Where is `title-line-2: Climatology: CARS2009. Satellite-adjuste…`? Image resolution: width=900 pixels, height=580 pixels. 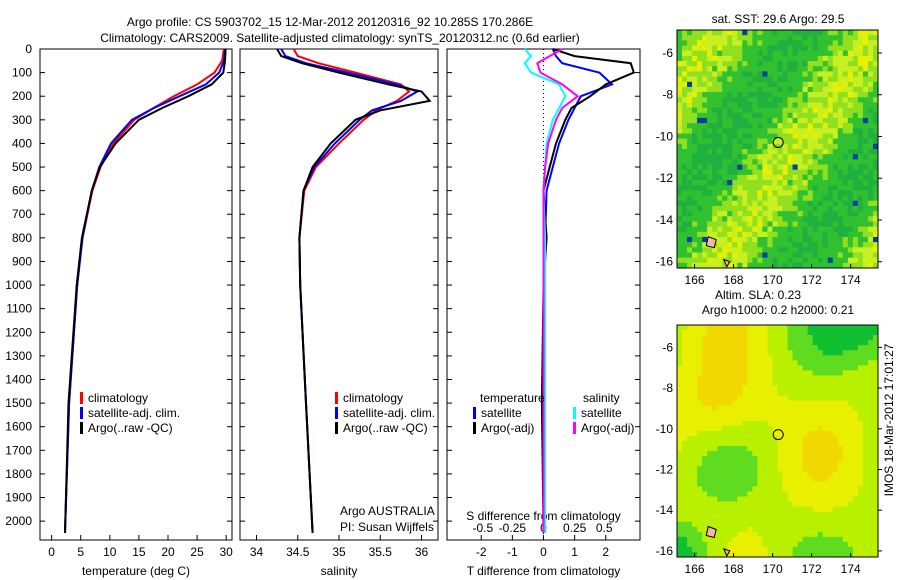
title-line-2: Climatology: CARS2009. Satellite-adjuste… is located at coordinates (340, 38).